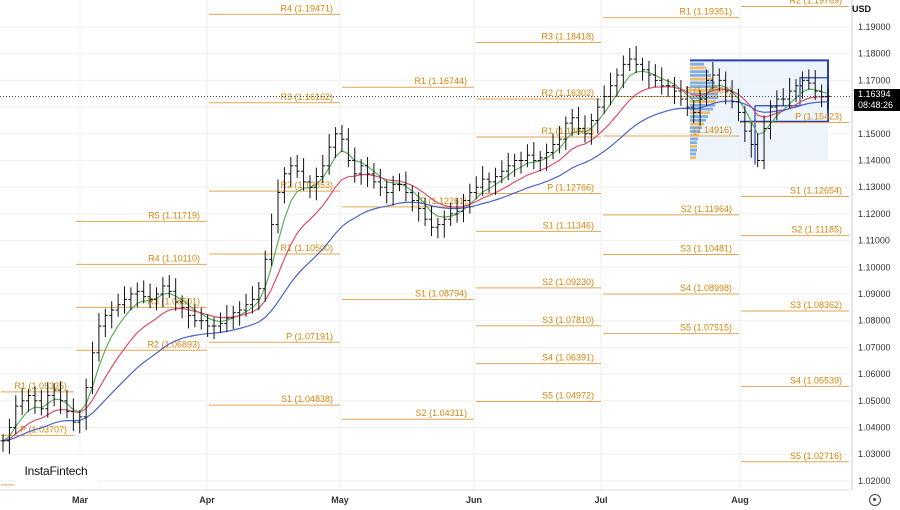 The width and height of the screenshot is (900, 510). What do you see at coordinates (816, 190) in the screenshot?
I see `pivot-label: S1 (1.12654)` at bounding box center [816, 190].